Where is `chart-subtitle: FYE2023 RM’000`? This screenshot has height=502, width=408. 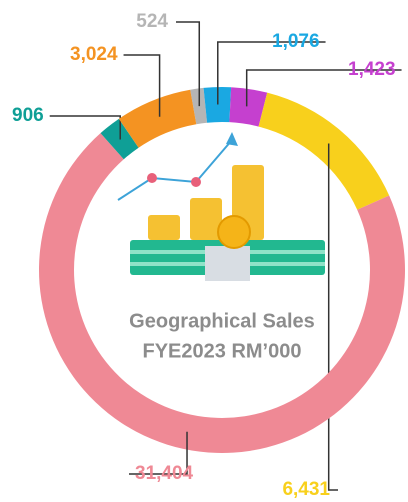
chart-subtitle: FYE2023 RM’000 is located at coordinates (222, 351).